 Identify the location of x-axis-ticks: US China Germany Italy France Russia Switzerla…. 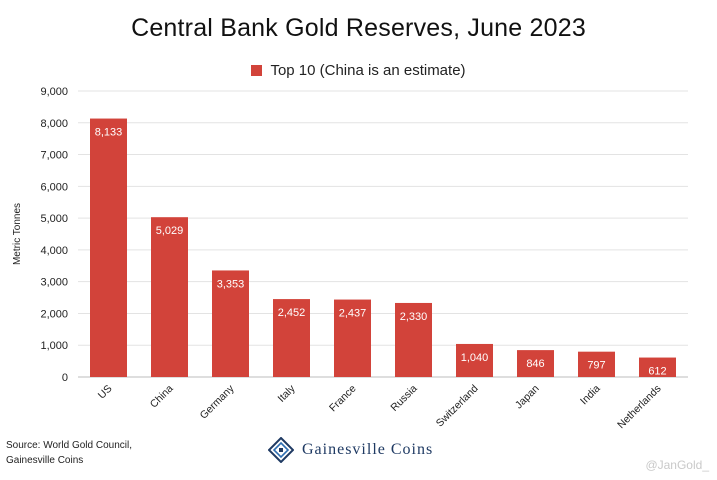
(380, 406).